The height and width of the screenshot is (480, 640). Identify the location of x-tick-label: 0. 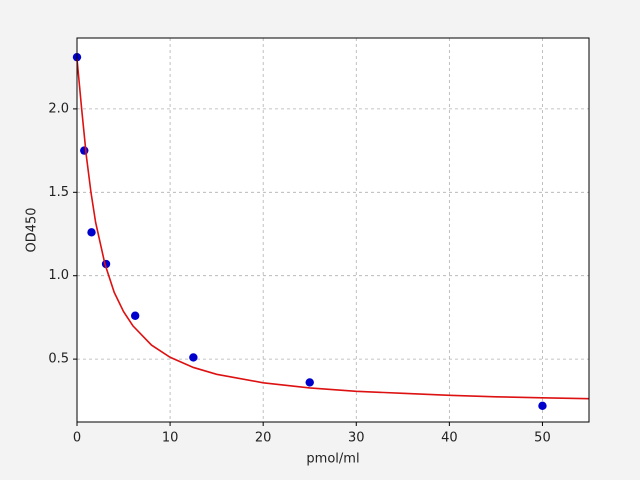
(77, 438).